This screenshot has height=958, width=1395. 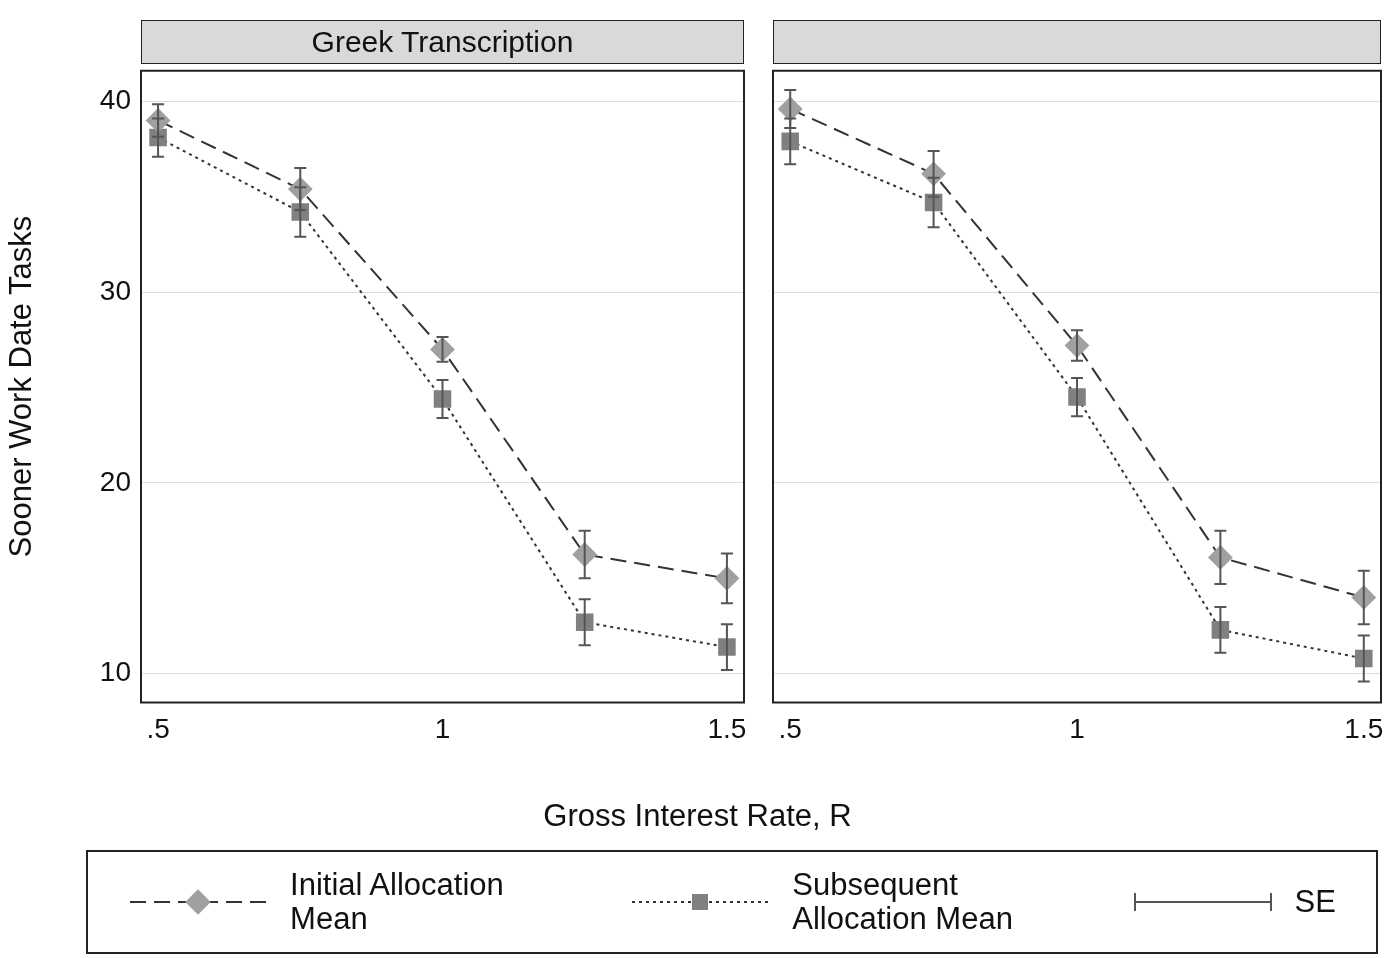 What do you see at coordinates (21, 386) in the screenshot?
I see `y-axis-title: Sooner Work Date Tasks` at bounding box center [21, 386].